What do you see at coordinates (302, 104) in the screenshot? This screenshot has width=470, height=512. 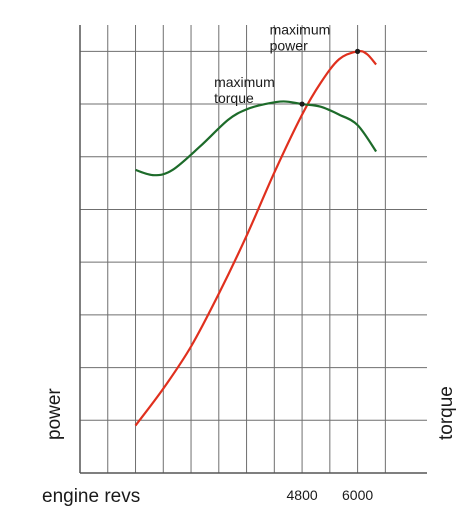 I see `max_torque-marker` at bounding box center [302, 104].